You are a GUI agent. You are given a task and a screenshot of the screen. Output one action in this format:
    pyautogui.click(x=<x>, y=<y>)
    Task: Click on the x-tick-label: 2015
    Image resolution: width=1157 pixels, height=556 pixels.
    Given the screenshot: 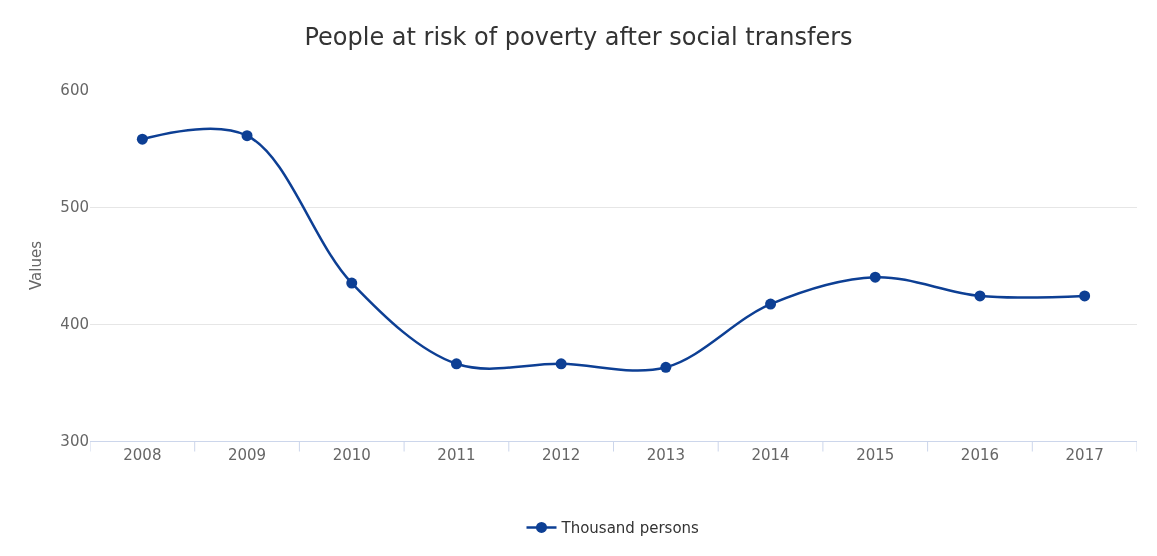 What is the action you would take?
    pyautogui.click(x=875, y=455)
    